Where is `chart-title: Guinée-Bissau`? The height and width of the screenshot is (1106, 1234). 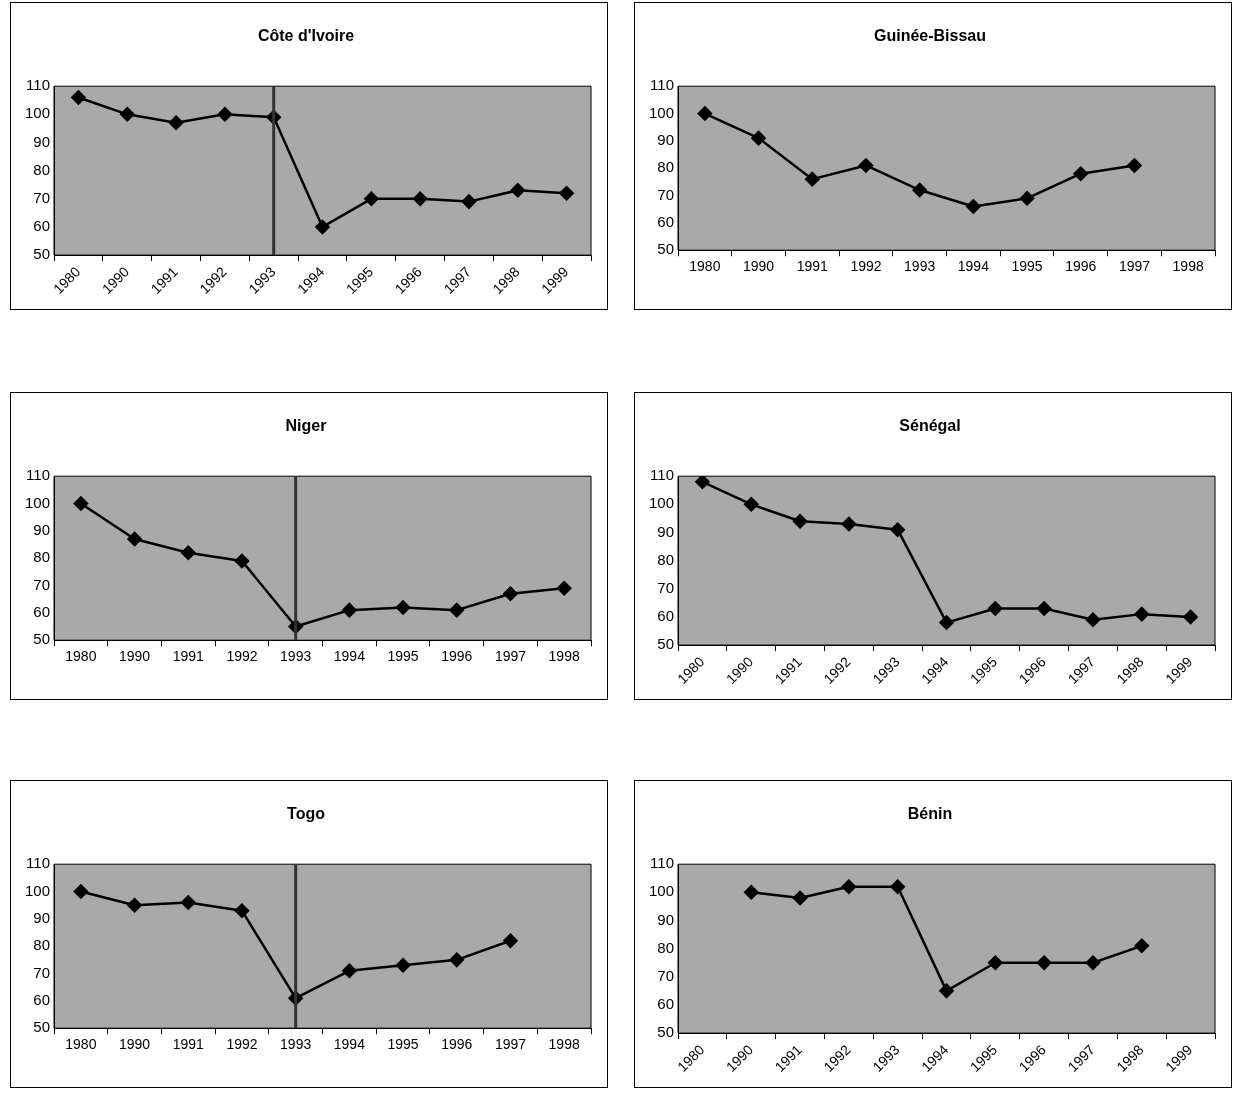 chart-title: Guinée-Bissau is located at coordinates (930, 36).